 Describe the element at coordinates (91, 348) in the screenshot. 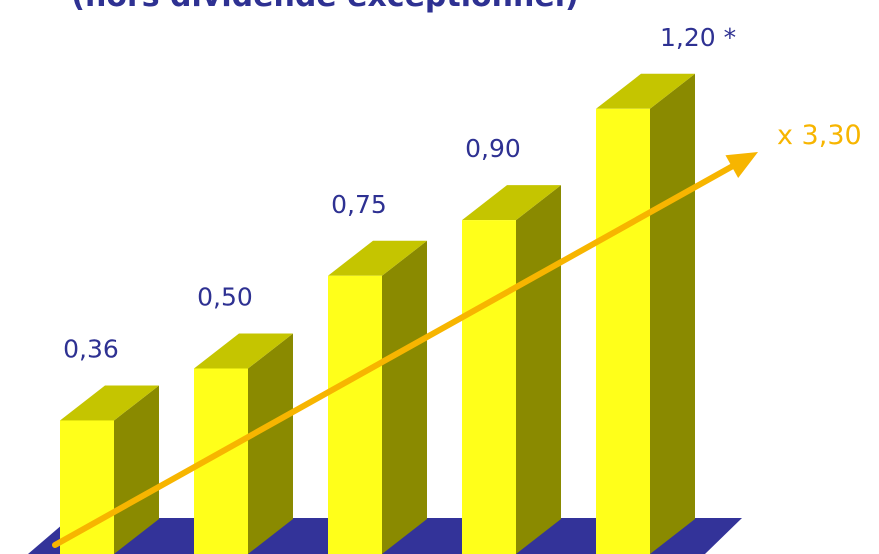

I see `value-label-1: 0,36` at that location.